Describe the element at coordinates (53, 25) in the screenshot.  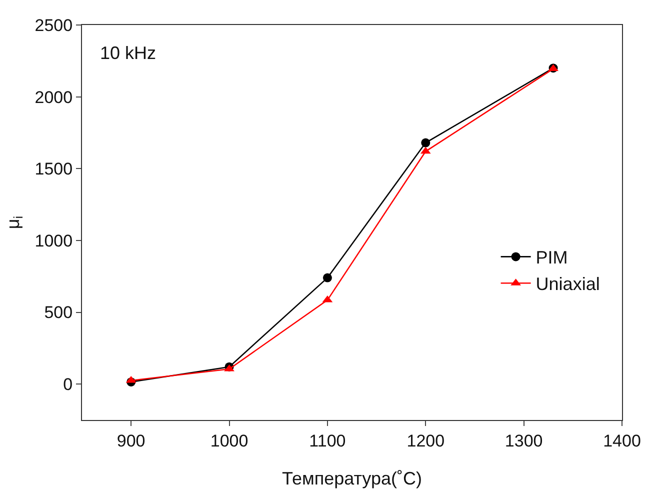
I see `y-tick-label: 2500` at that location.